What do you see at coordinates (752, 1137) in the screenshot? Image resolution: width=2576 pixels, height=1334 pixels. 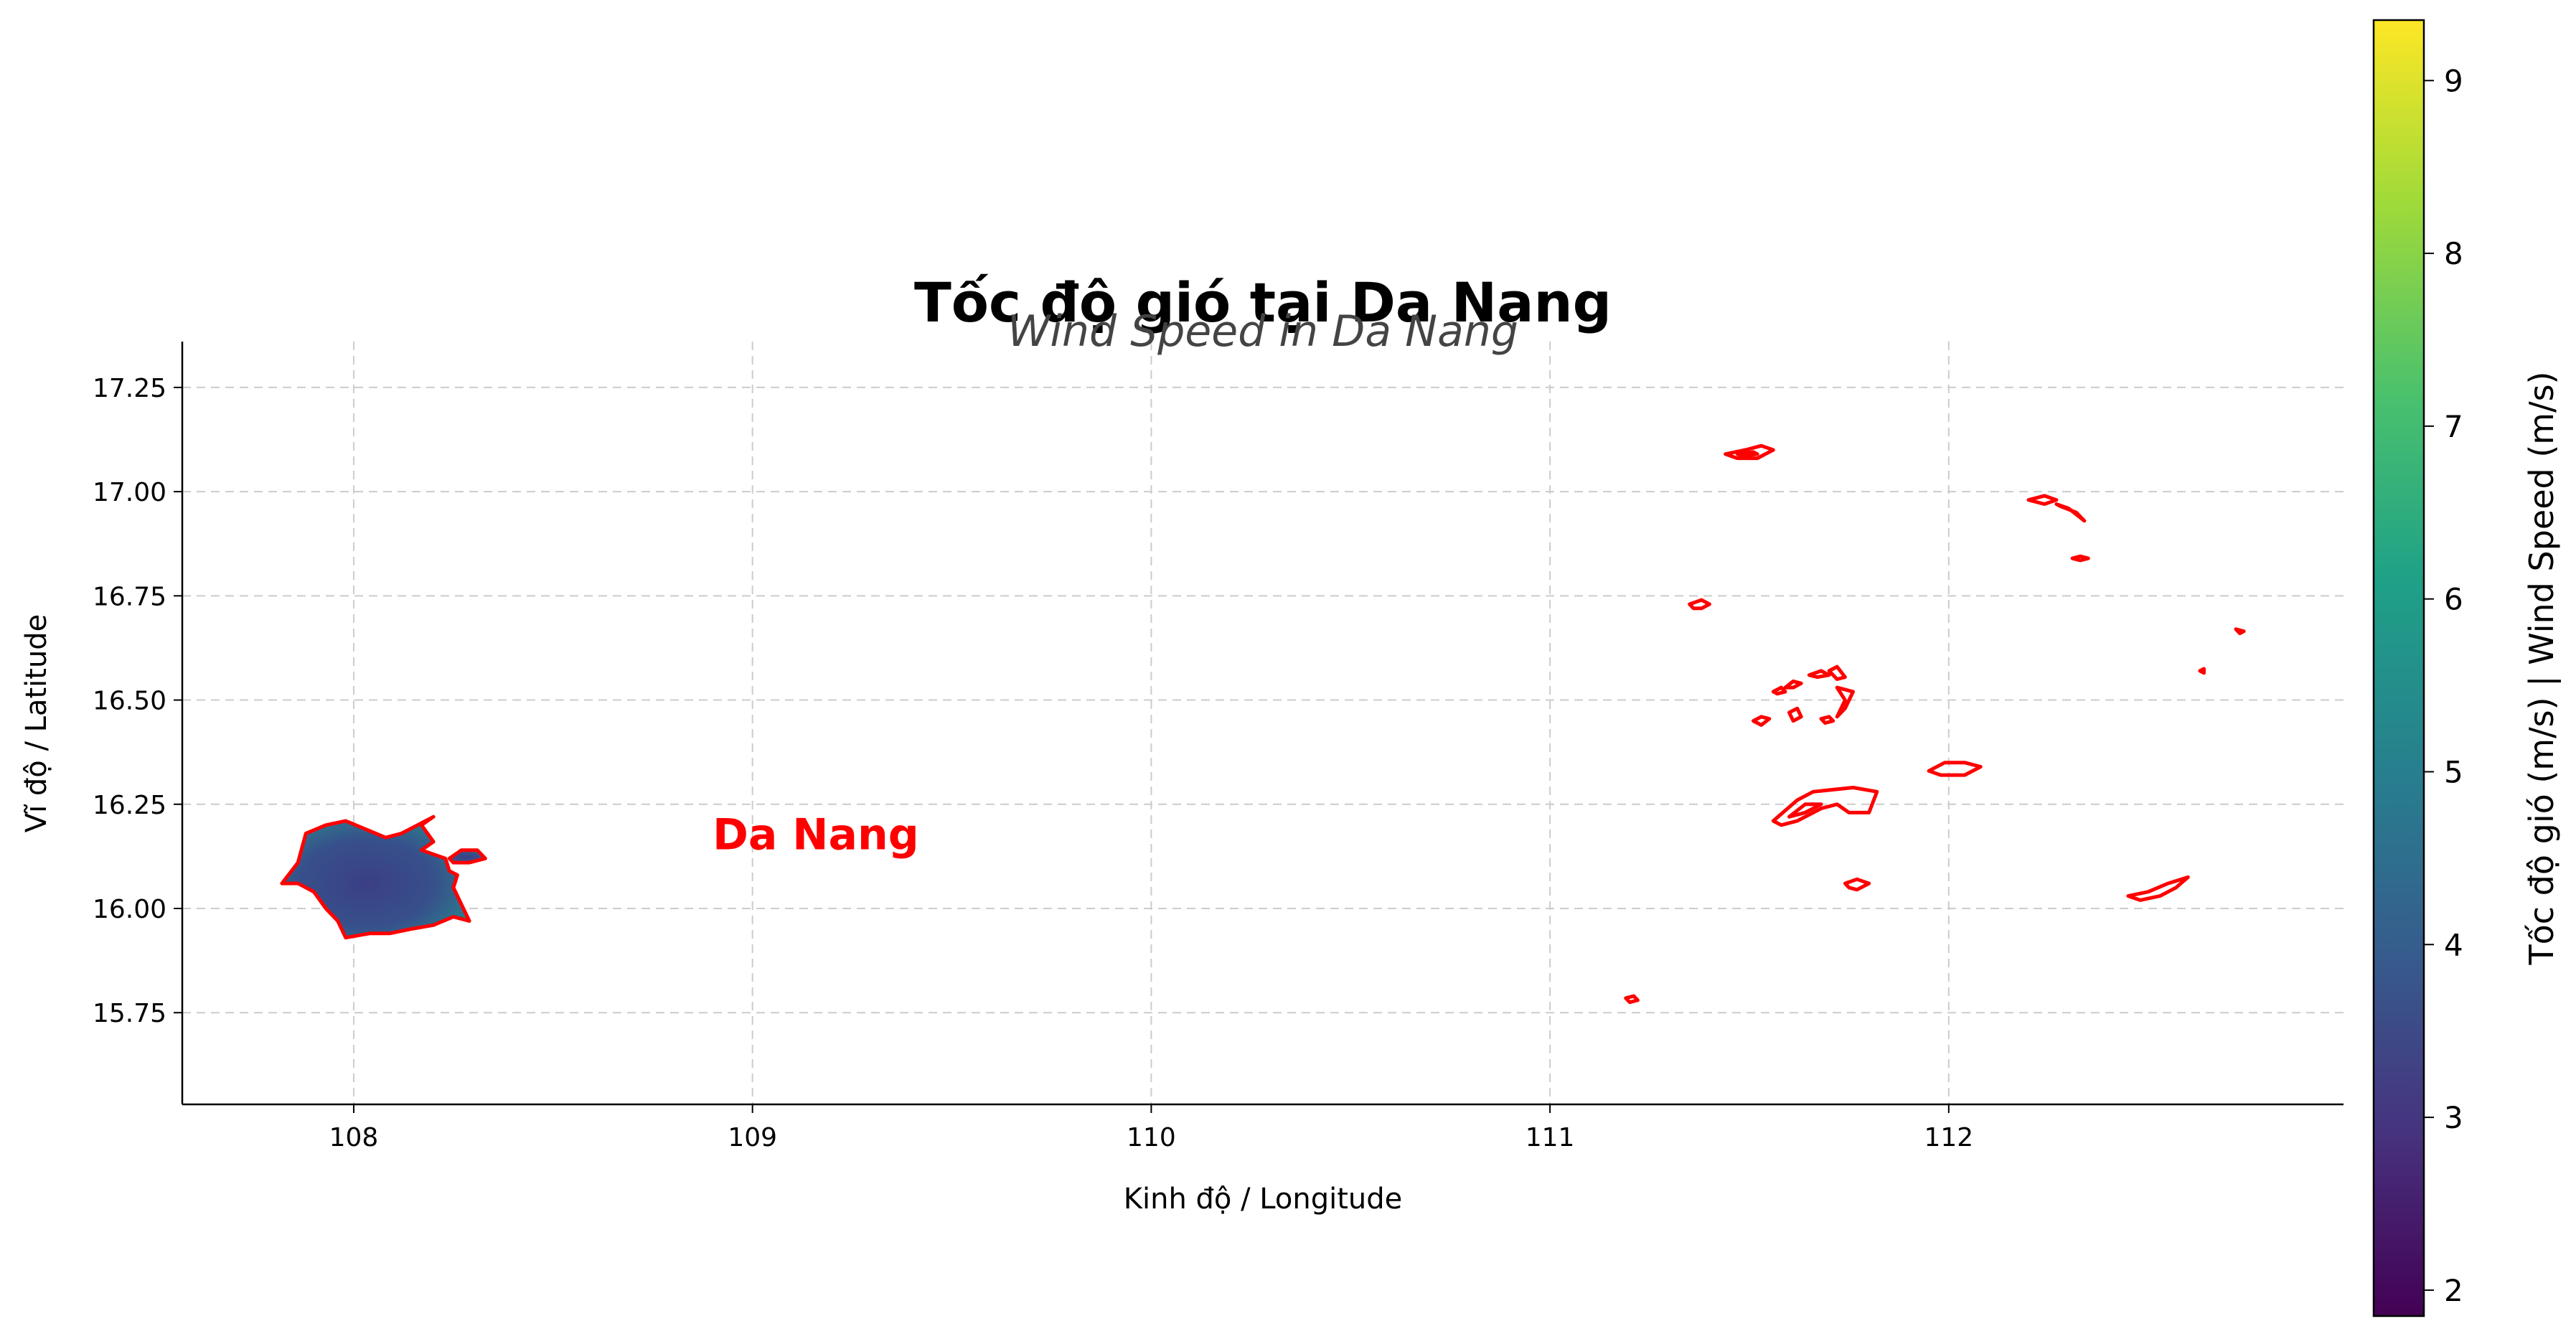 I see `x-tick-label: 109` at bounding box center [752, 1137].